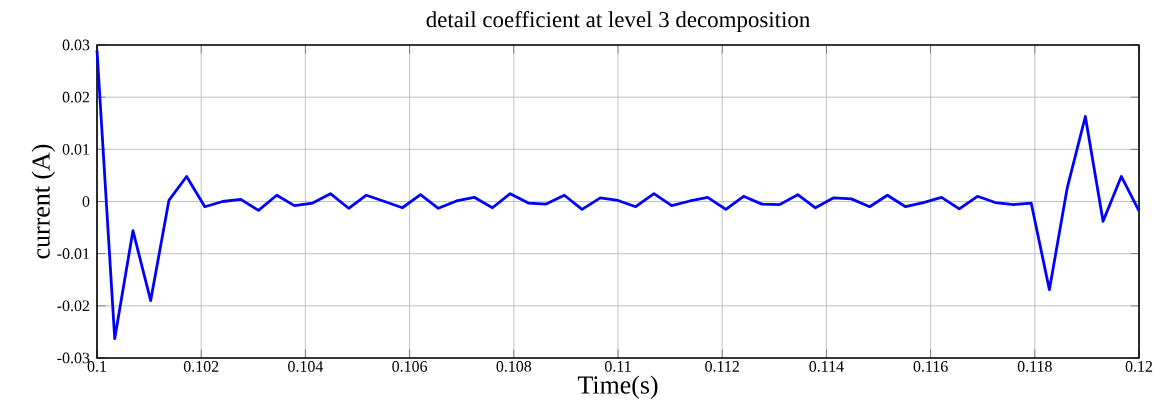 The height and width of the screenshot is (410, 1166). I want to click on y-tick-label: -0.01, so click(73, 254).